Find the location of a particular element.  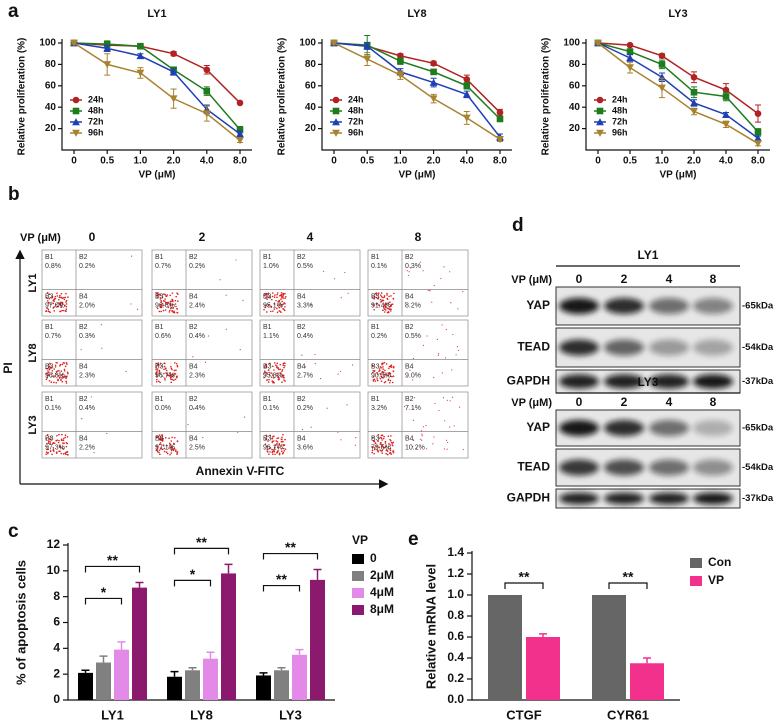

gate-percent: 10.2% is located at coordinates (415, 447).